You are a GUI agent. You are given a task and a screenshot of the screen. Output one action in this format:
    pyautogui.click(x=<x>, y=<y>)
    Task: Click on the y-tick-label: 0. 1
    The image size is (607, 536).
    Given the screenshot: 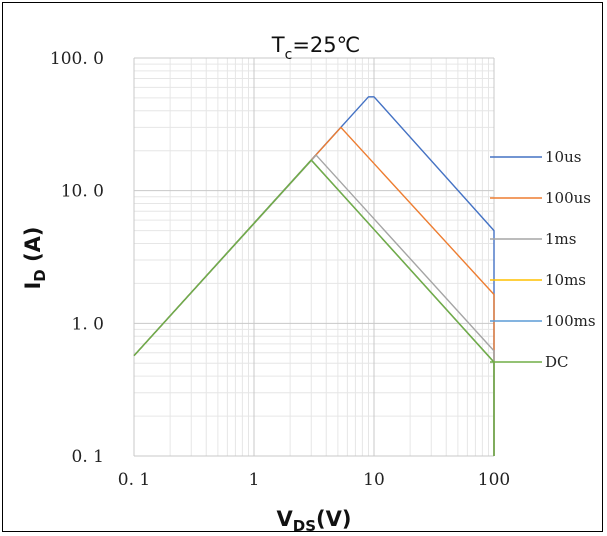 What is the action you would take?
    pyautogui.click(x=88, y=457)
    